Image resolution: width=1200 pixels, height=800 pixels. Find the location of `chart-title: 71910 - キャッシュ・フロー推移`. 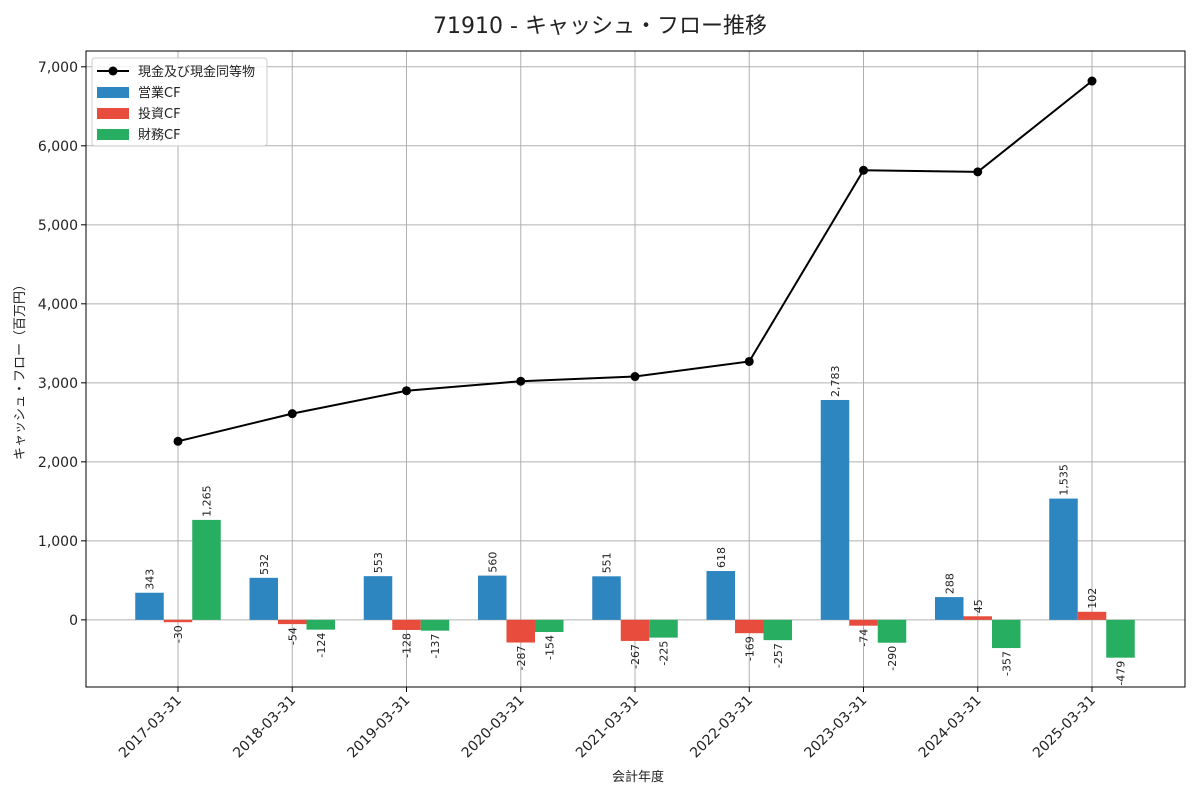

chart-title: 71910 - キャッシュ・フロー推移 is located at coordinates (600, 26).